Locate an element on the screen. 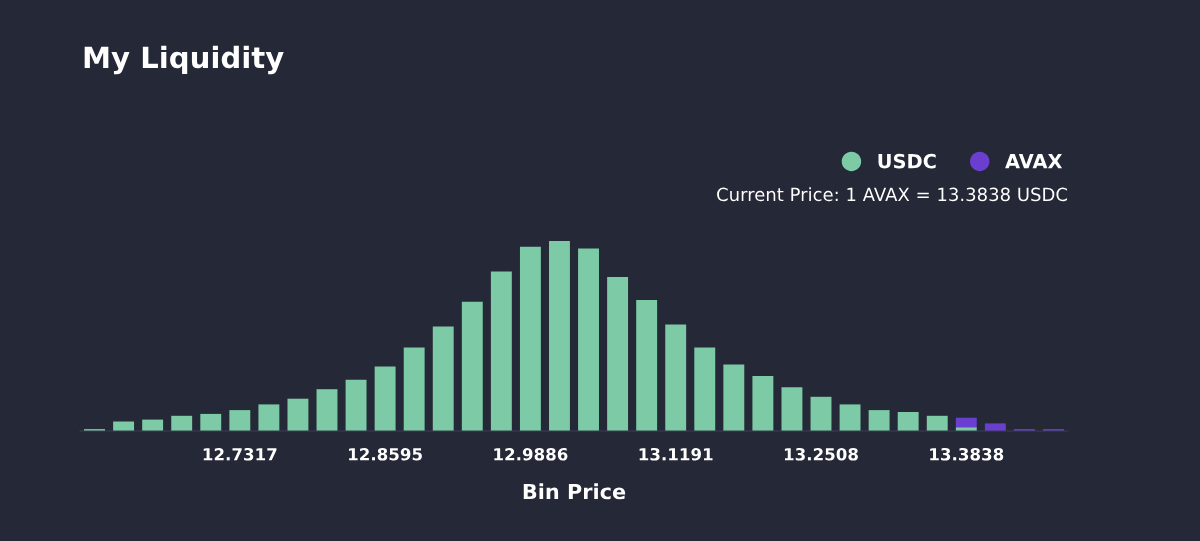  legend-label: AVAX is located at coordinates (1034, 161).